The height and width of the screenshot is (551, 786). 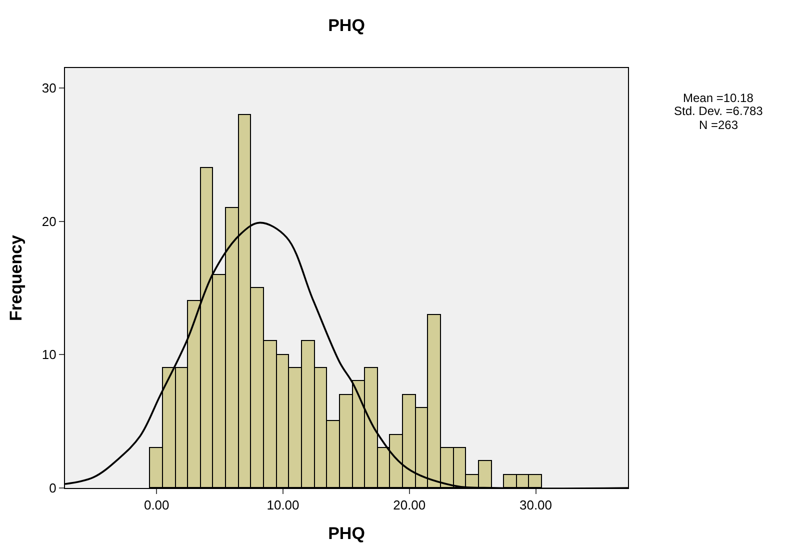 What do you see at coordinates (49, 221) in the screenshot?
I see `y-tick-label: 20` at bounding box center [49, 221].